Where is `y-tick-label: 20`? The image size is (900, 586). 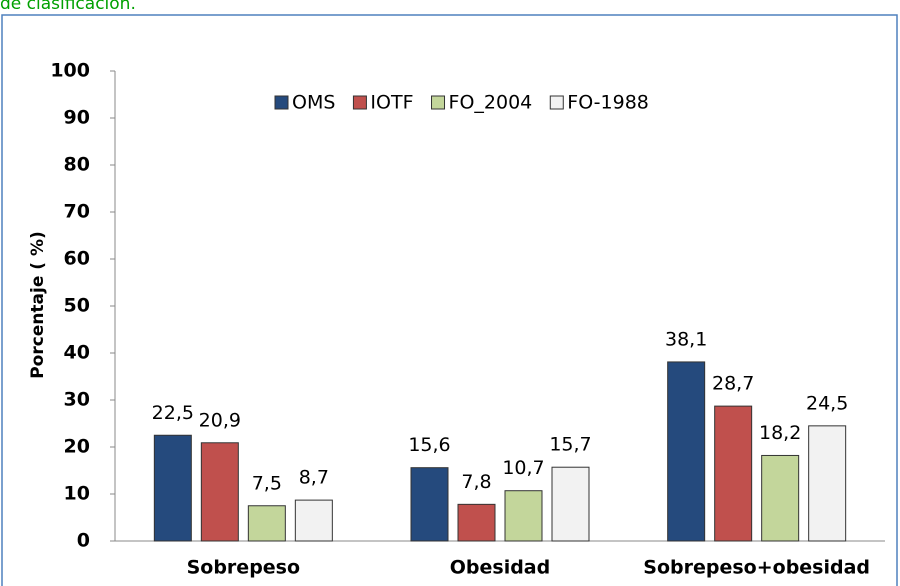
y-tick-label: 20 is located at coordinates (77, 447).